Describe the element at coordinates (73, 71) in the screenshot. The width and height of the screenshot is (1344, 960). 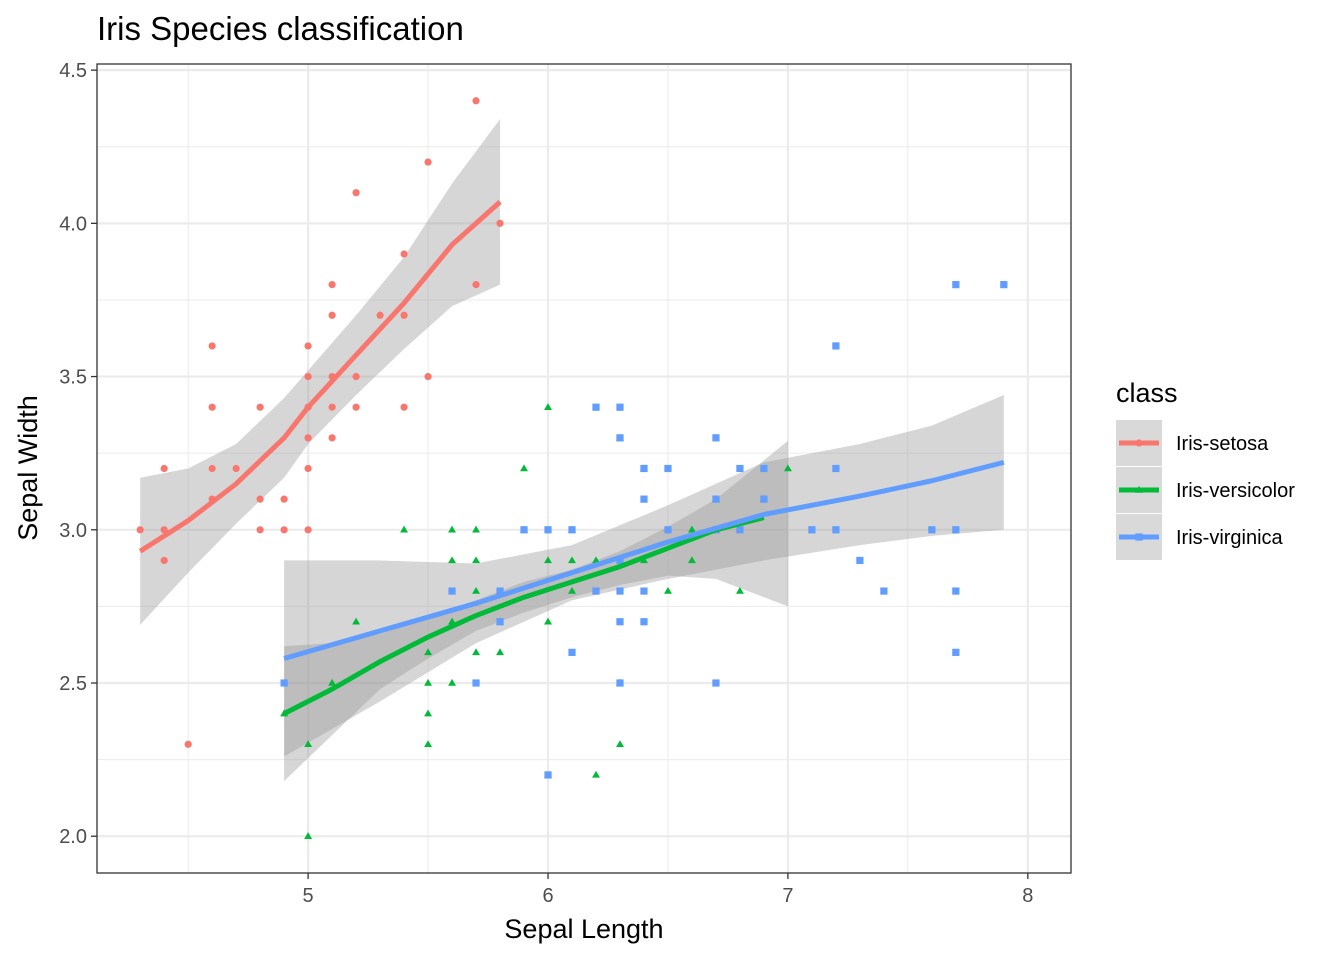
I see `y-tick-label: 4.5` at that location.